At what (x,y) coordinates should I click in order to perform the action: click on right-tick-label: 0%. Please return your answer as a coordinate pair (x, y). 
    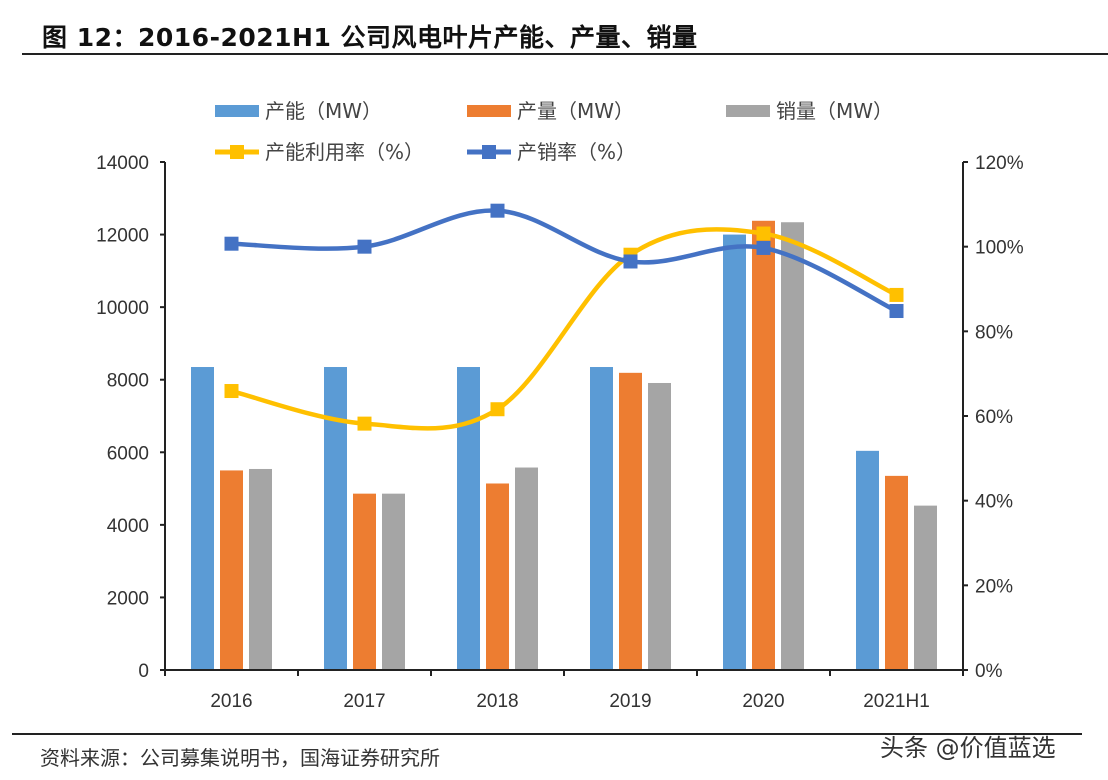
    Looking at the image, I should click on (989, 671).